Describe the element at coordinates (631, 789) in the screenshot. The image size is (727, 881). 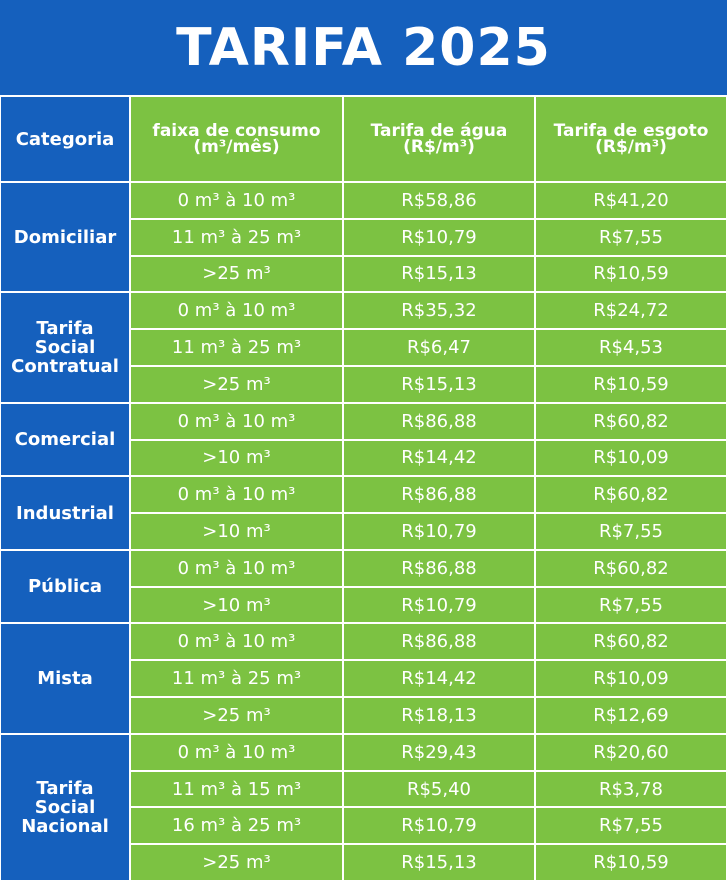
I see `price-cell: R$3,78` at that location.